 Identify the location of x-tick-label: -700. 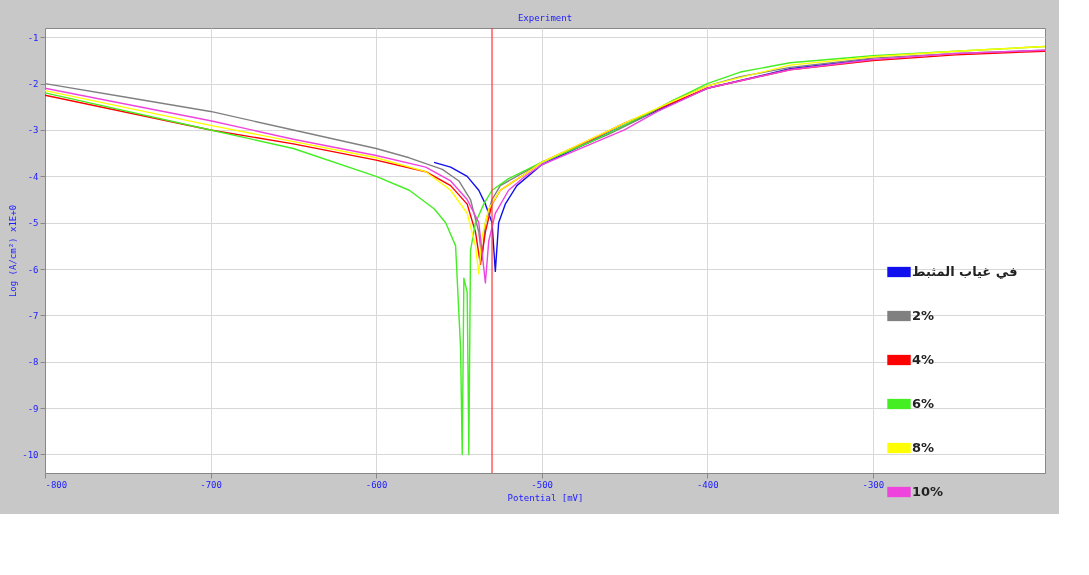
(211, 484).